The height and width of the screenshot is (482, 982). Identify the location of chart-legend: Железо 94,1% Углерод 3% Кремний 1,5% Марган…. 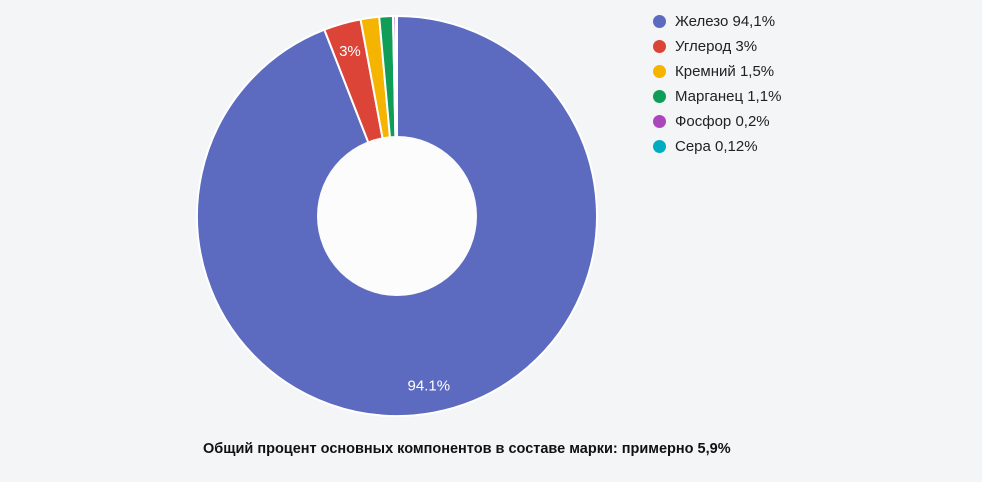
(717, 84).